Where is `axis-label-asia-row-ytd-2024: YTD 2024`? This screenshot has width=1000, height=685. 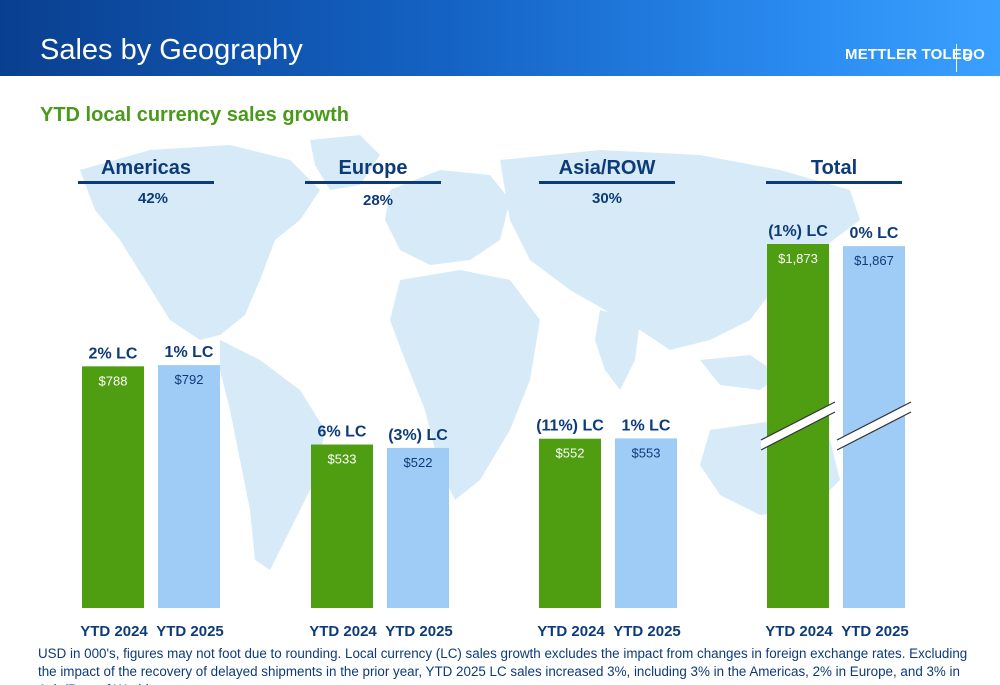
axis-label-asia-row-ytd-2024: YTD 2024 is located at coordinates (571, 631).